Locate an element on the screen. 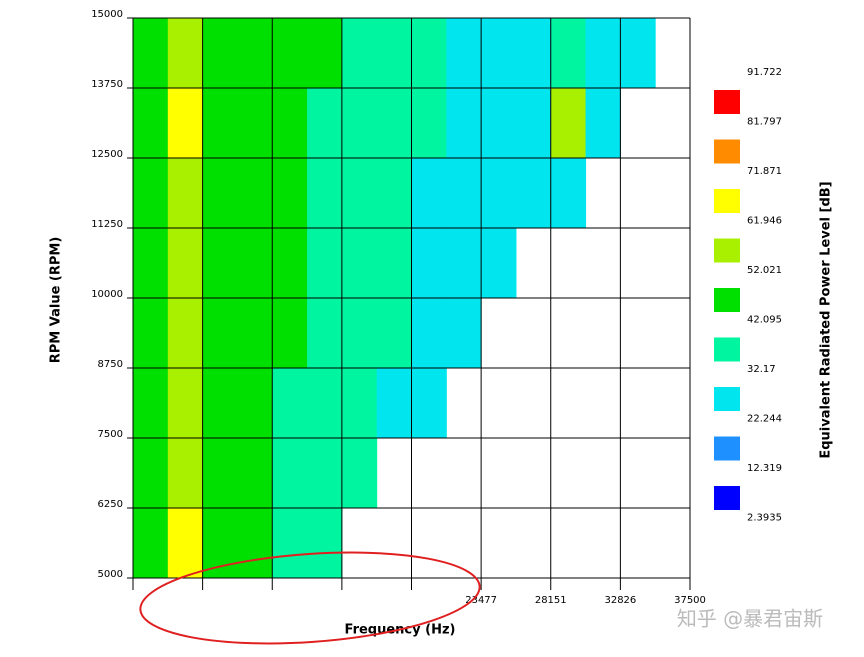 The width and height of the screenshot is (864, 657). x-tick-label: 32826 is located at coordinates (620, 600).